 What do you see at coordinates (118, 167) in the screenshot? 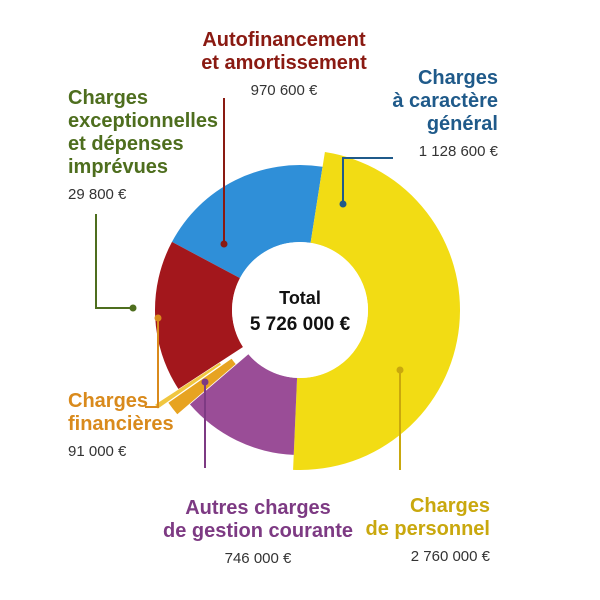
I see `label-charges-exceptionnelles-et-depenses-imprevues-line-4: imprévues` at bounding box center [118, 167].